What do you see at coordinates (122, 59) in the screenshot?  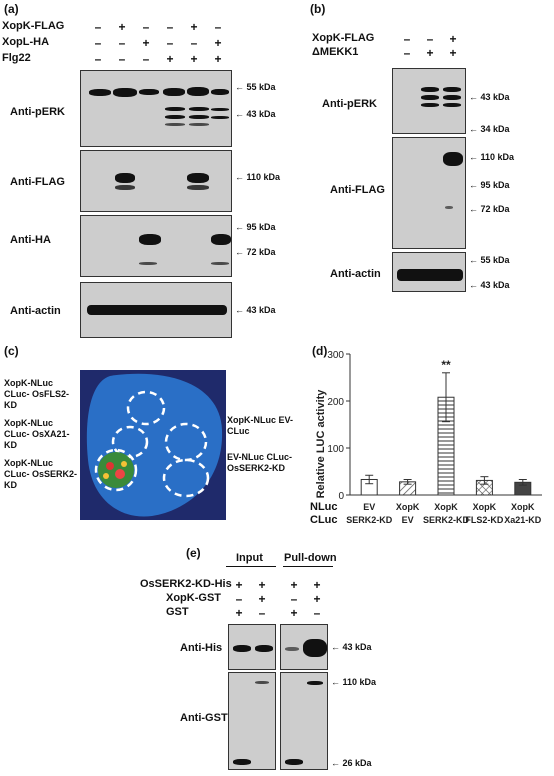 I see `sign-a-r2-c1: –` at bounding box center [122, 59].